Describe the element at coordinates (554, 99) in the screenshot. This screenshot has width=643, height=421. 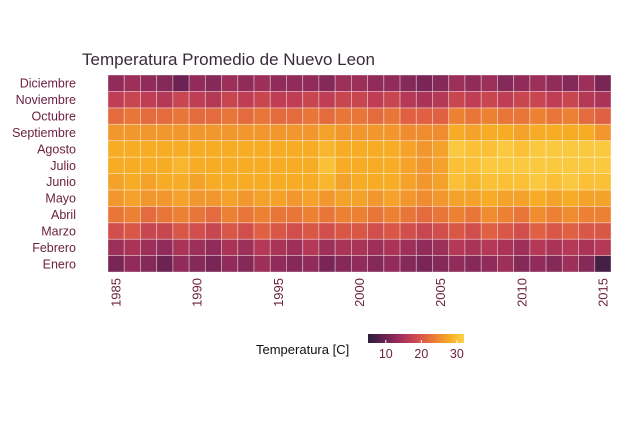
I see `heatmap-cell-noviembre-2012` at that location.